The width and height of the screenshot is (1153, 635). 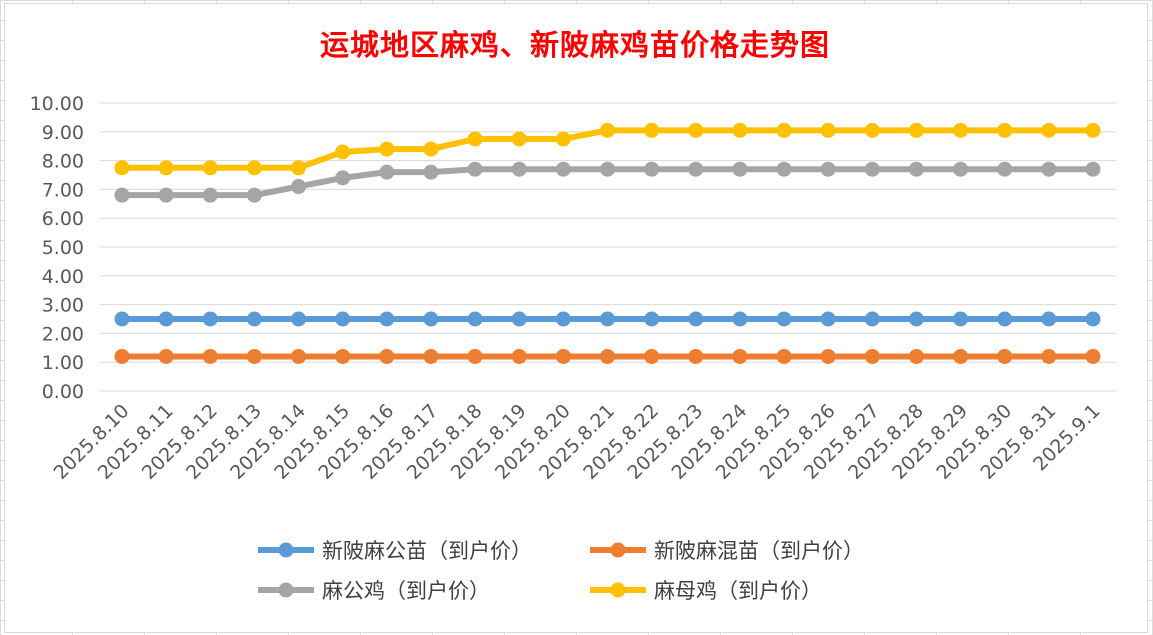 I want to click on y-tick-label: 7.00, so click(x=63, y=190).